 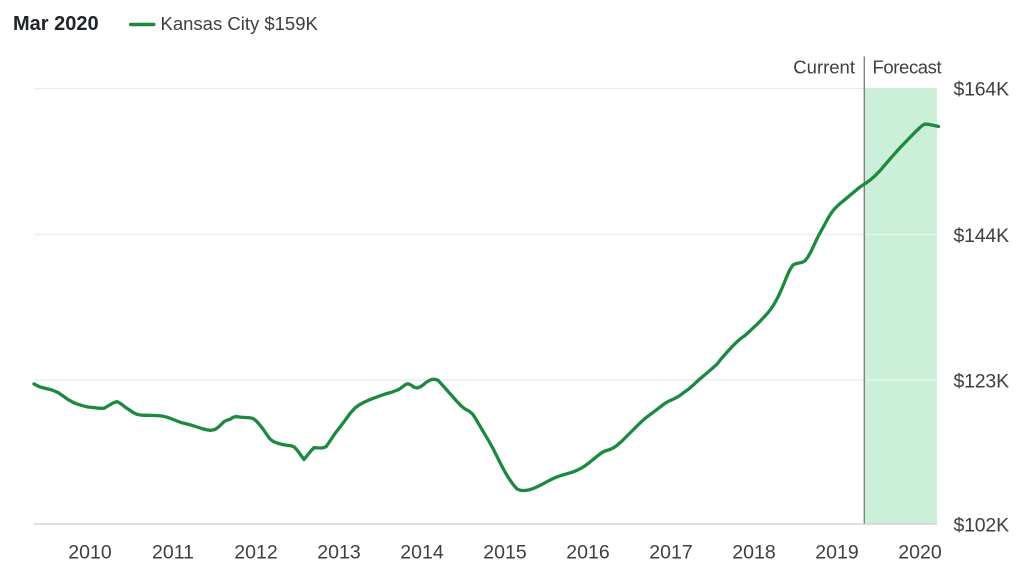 I want to click on svg-text: Mar 2020, so click(x=56, y=24).